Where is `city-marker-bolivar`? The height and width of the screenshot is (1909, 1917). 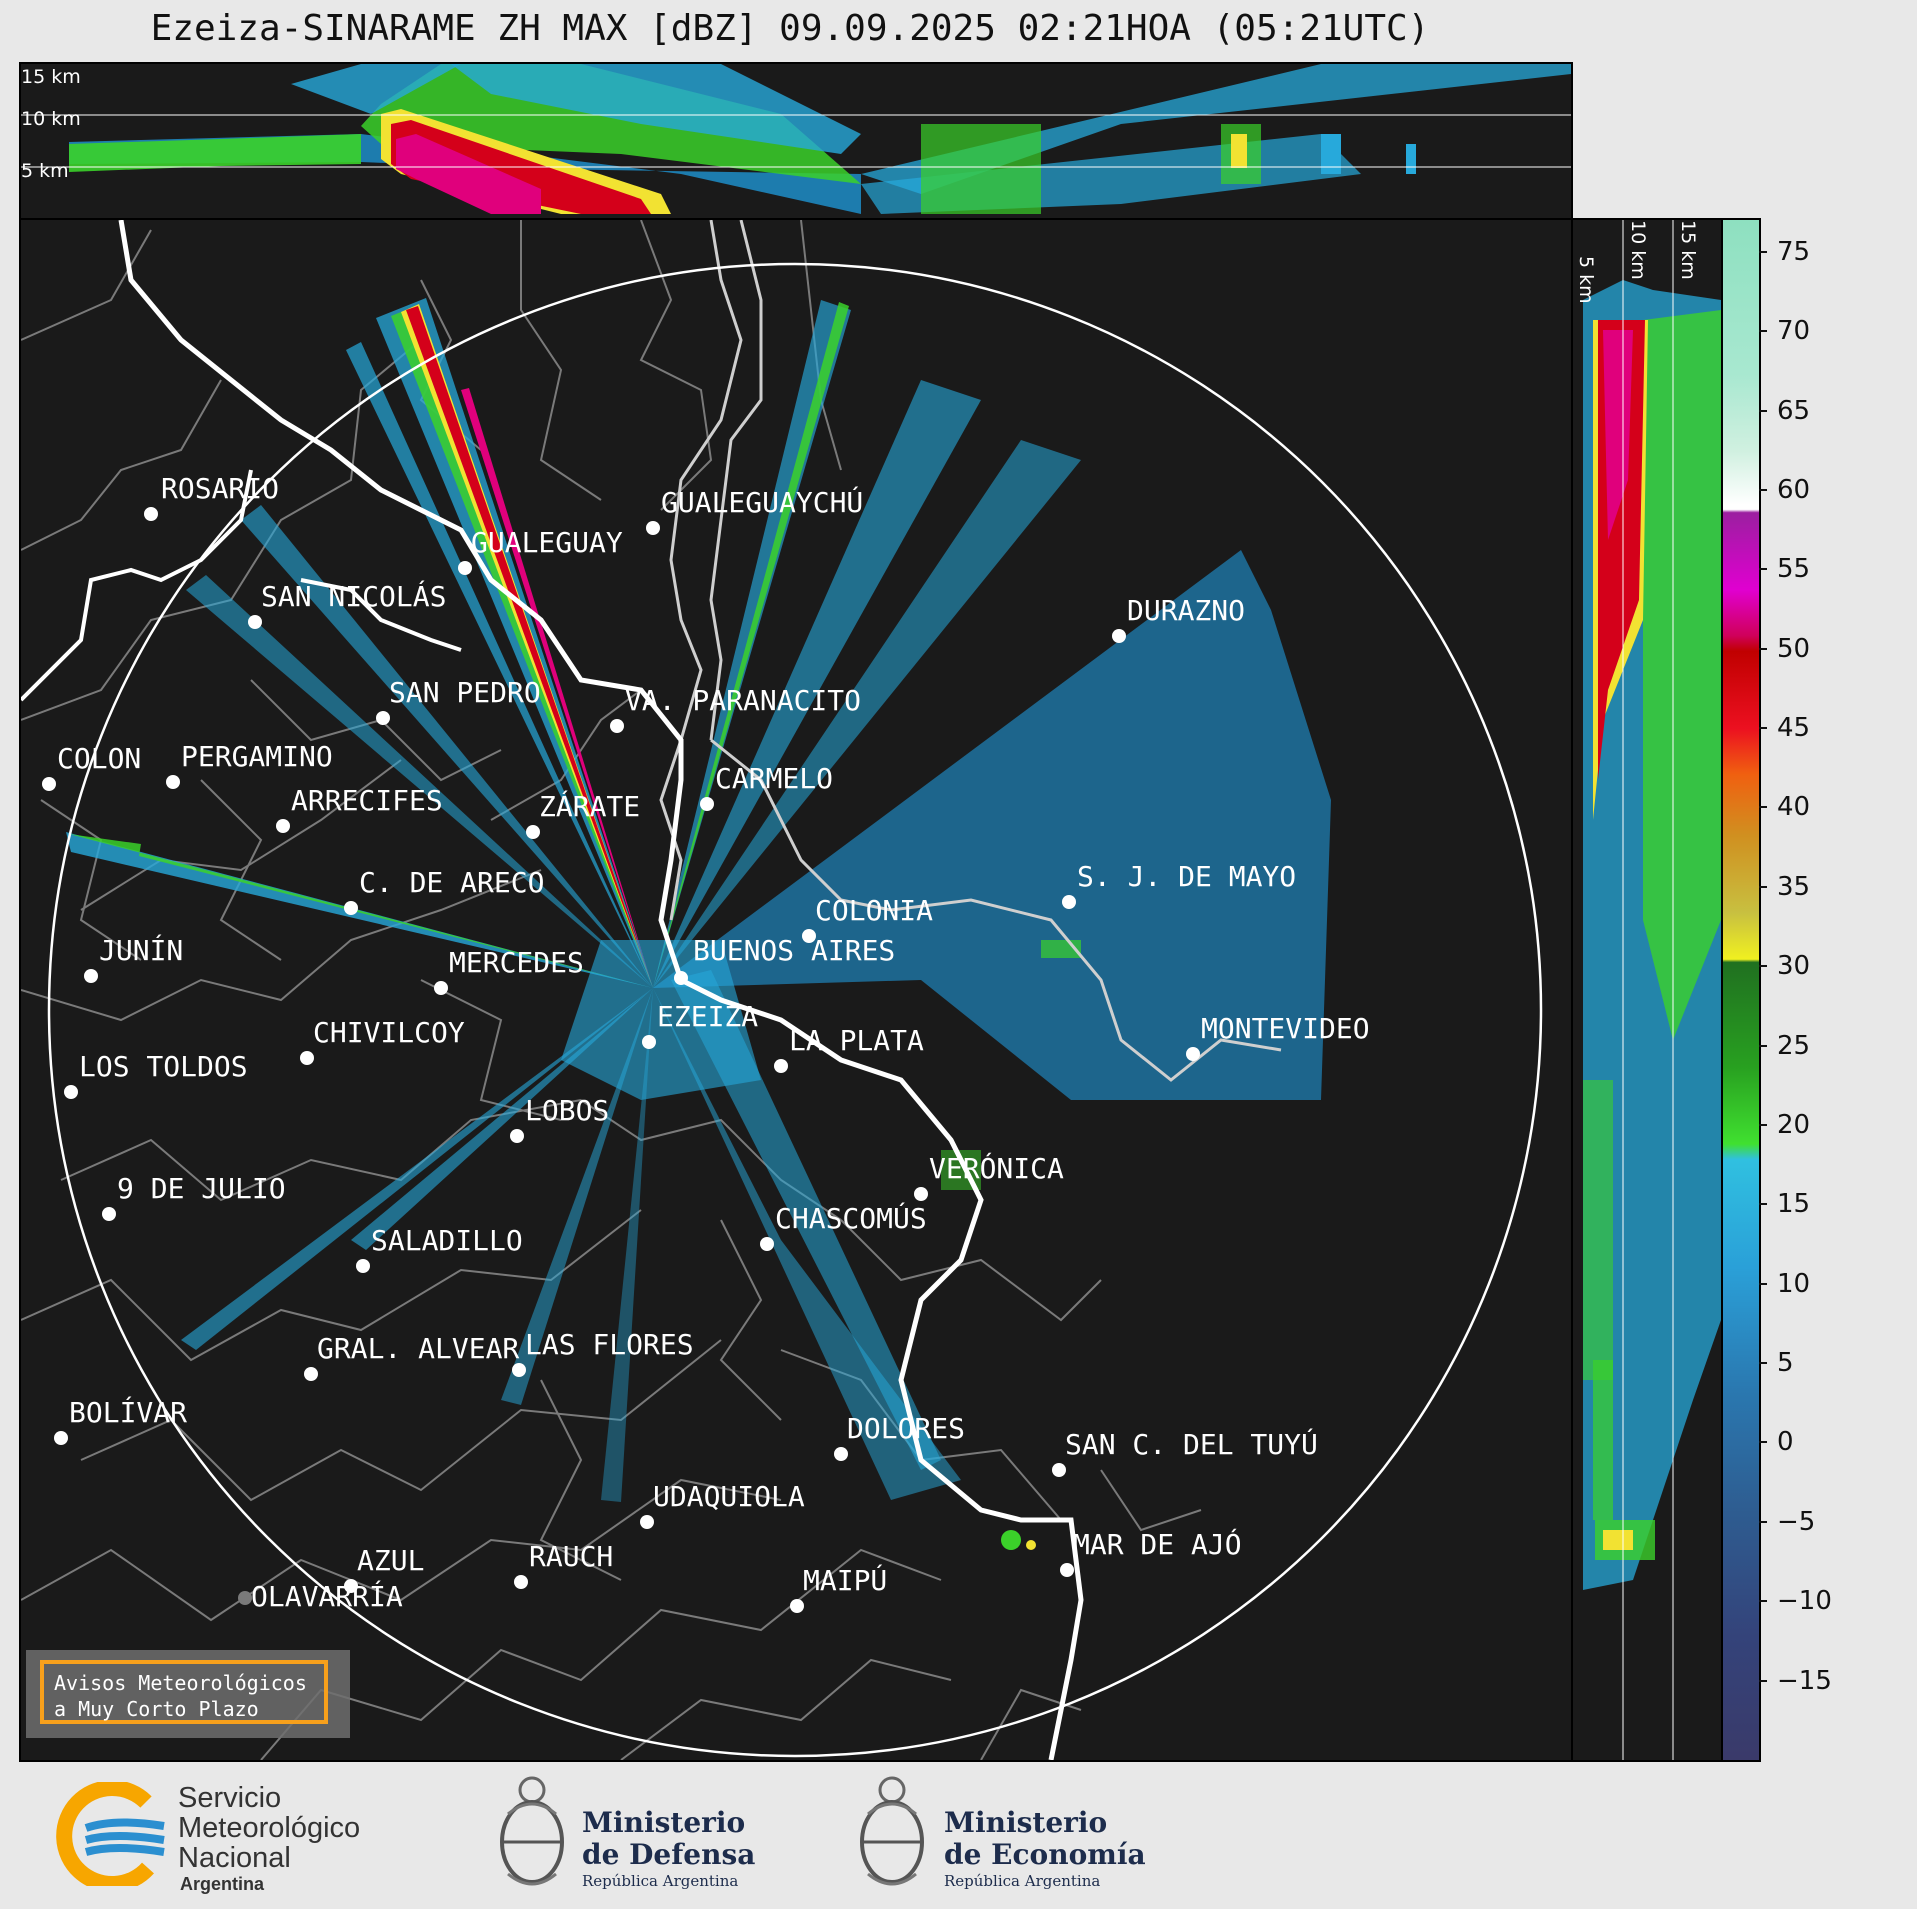 city-marker-bolivar is located at coordinates (61, 1438).